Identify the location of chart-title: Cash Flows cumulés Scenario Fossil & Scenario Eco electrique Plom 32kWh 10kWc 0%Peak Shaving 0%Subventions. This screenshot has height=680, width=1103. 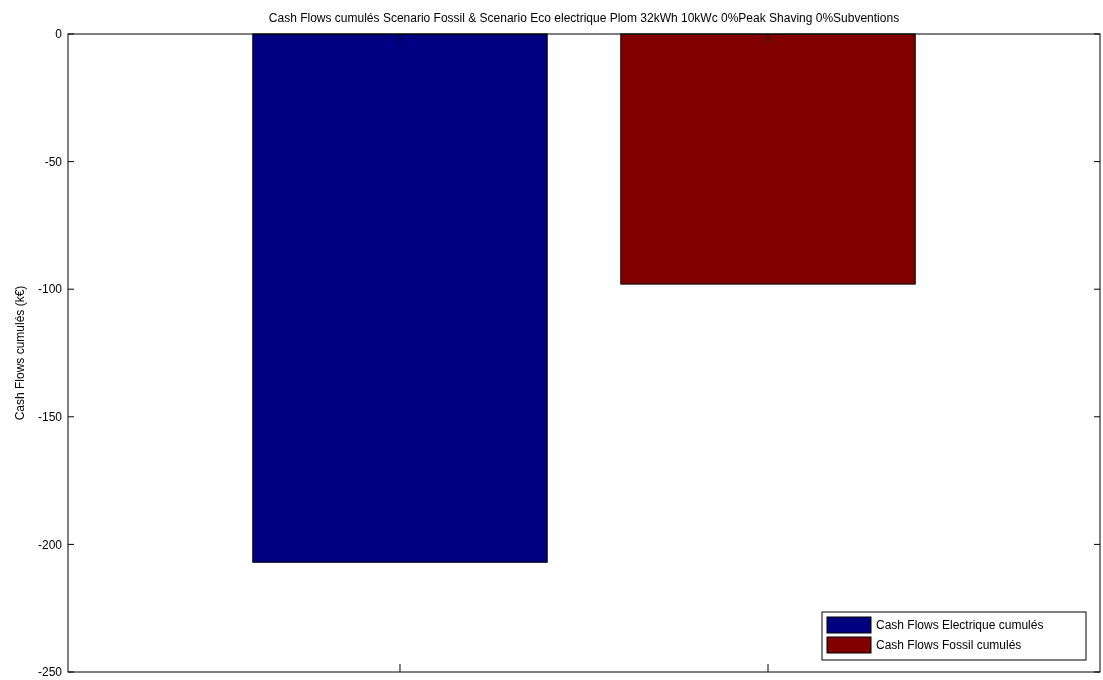
(584, 18).